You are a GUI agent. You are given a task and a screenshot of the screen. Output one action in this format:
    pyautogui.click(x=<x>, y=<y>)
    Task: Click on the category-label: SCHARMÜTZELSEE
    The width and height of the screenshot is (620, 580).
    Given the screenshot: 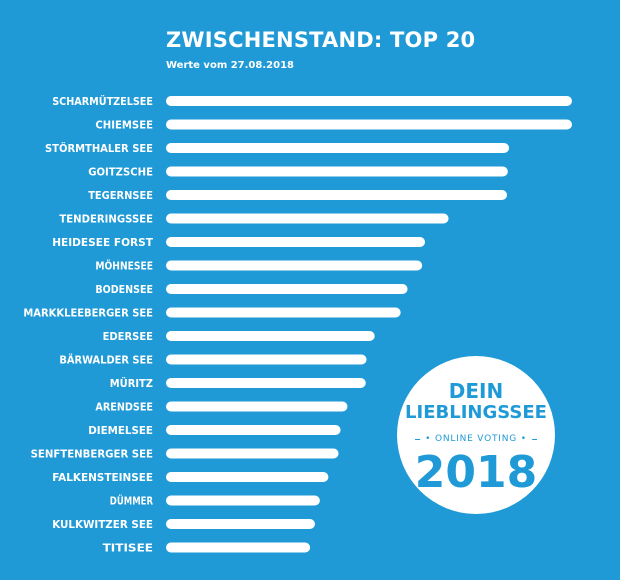 What is the action you would take?
    pyautogui.click(x=102, y=101)
    